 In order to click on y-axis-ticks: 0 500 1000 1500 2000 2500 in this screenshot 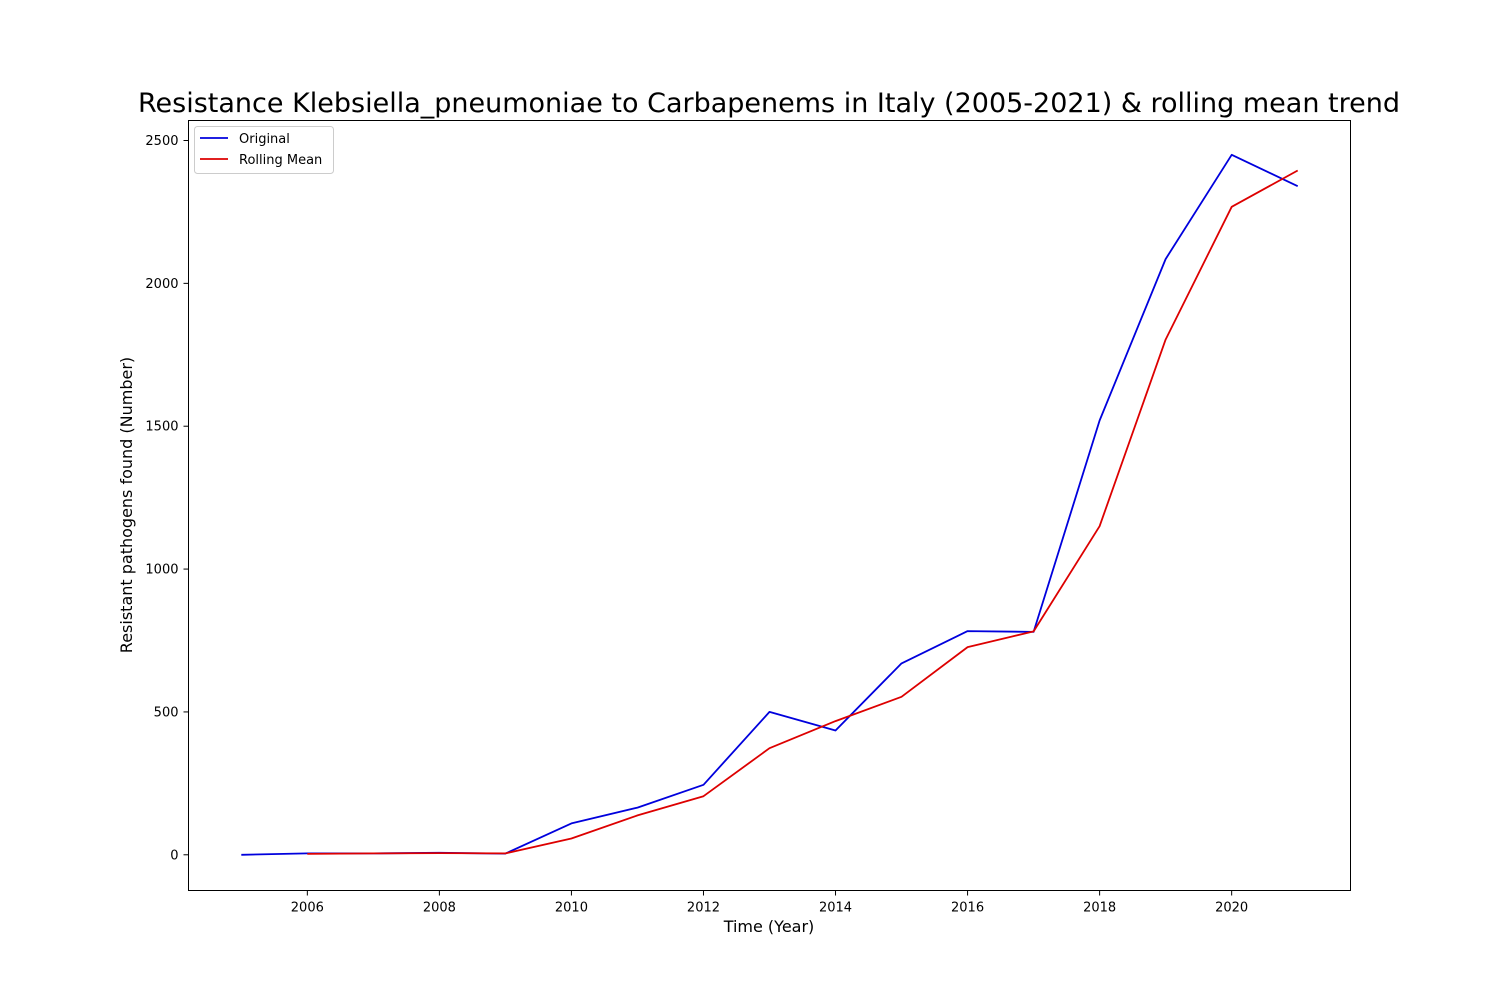, I will do `click(167, 498)`.